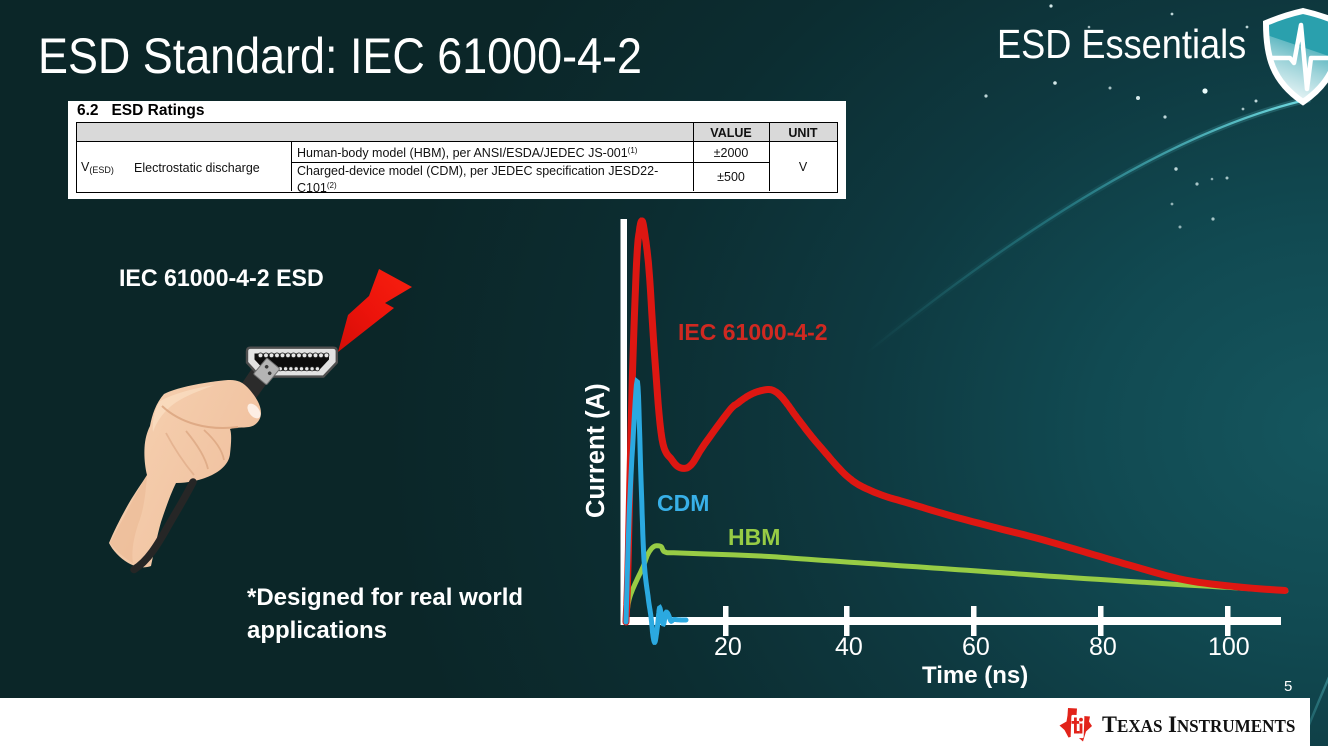 The image size is (1328, 746). Describe the element at coordinates (754, 537) in the screenshot. I see `svg-text: HBM` at that location.